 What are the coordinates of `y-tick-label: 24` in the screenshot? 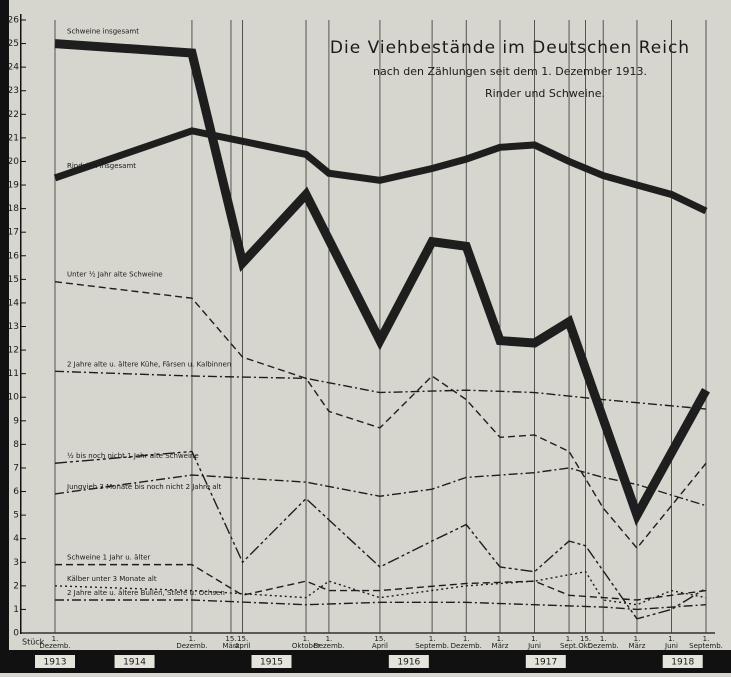 It's located at (14, 68).